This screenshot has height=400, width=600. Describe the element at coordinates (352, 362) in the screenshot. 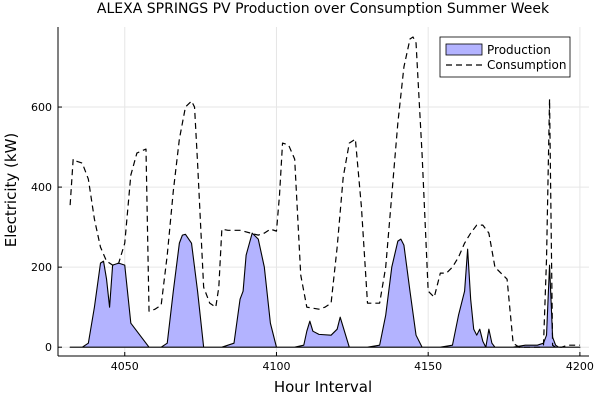

I see `x-ticks: 4050 4100 4150 4200` at that location.